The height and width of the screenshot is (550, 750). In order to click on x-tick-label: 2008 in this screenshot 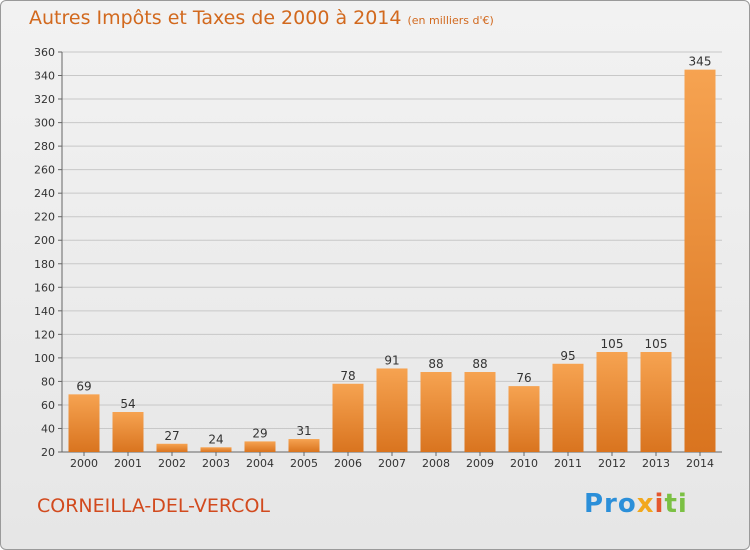, I will do `click(436, 463)`.